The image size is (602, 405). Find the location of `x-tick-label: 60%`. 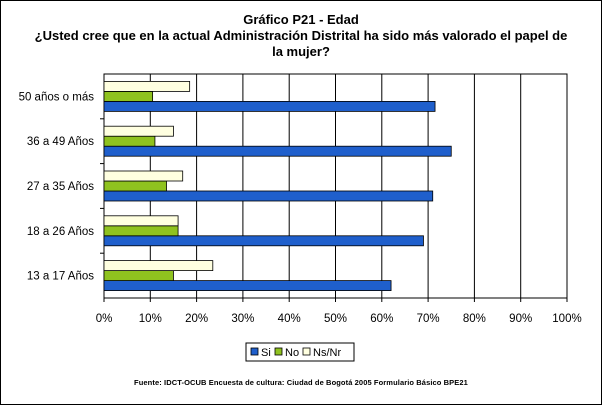

x-tick-label: 60% is located at coordinates (381, 319).